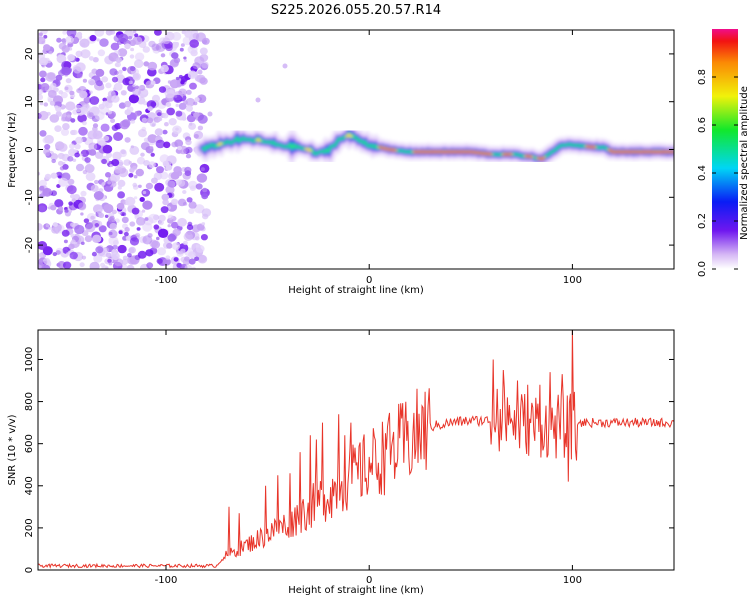 The width and height of the screenshot is (750, 600). Describe the element at coordinates (29, 245) in the screenshot. I see `y-tick-label: -20` at that location.